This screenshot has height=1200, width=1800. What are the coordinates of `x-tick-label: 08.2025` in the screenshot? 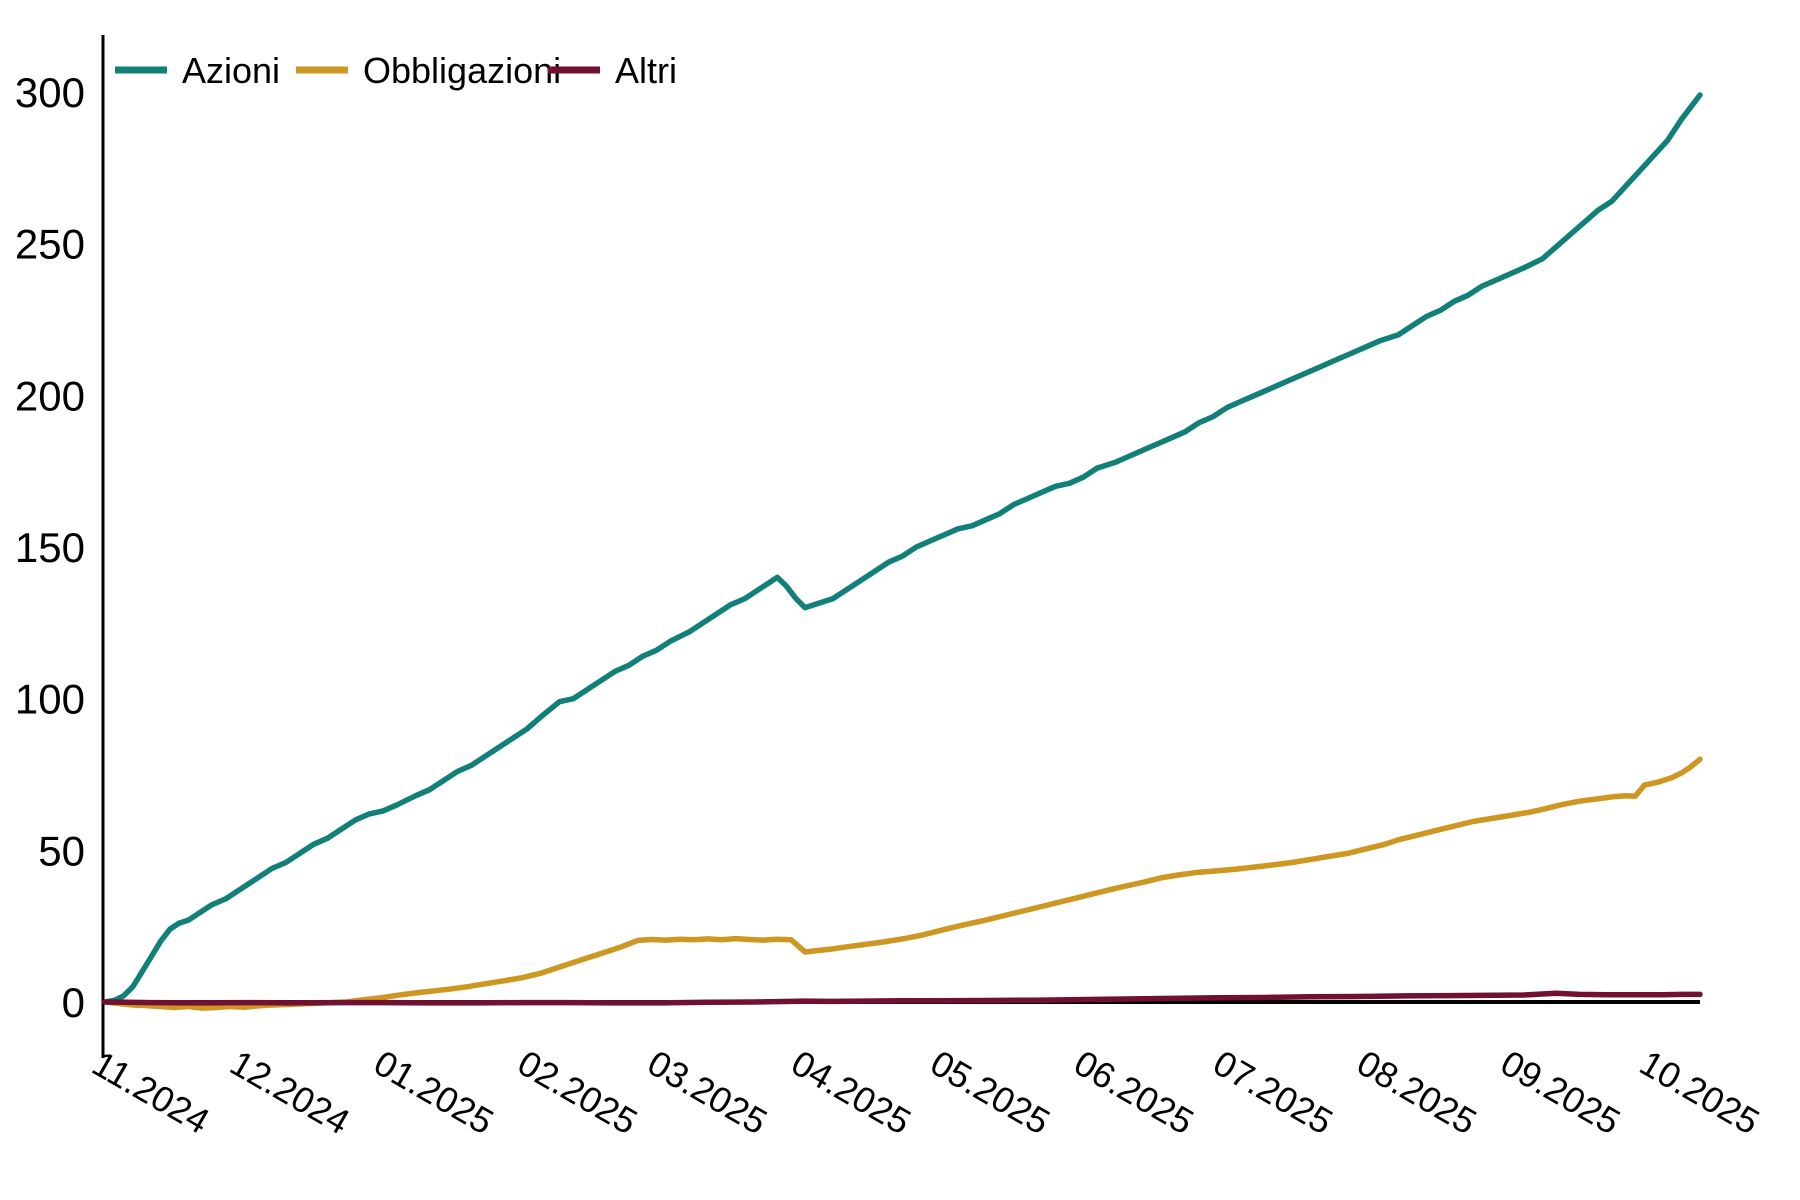 It's located at (1416, 1092).